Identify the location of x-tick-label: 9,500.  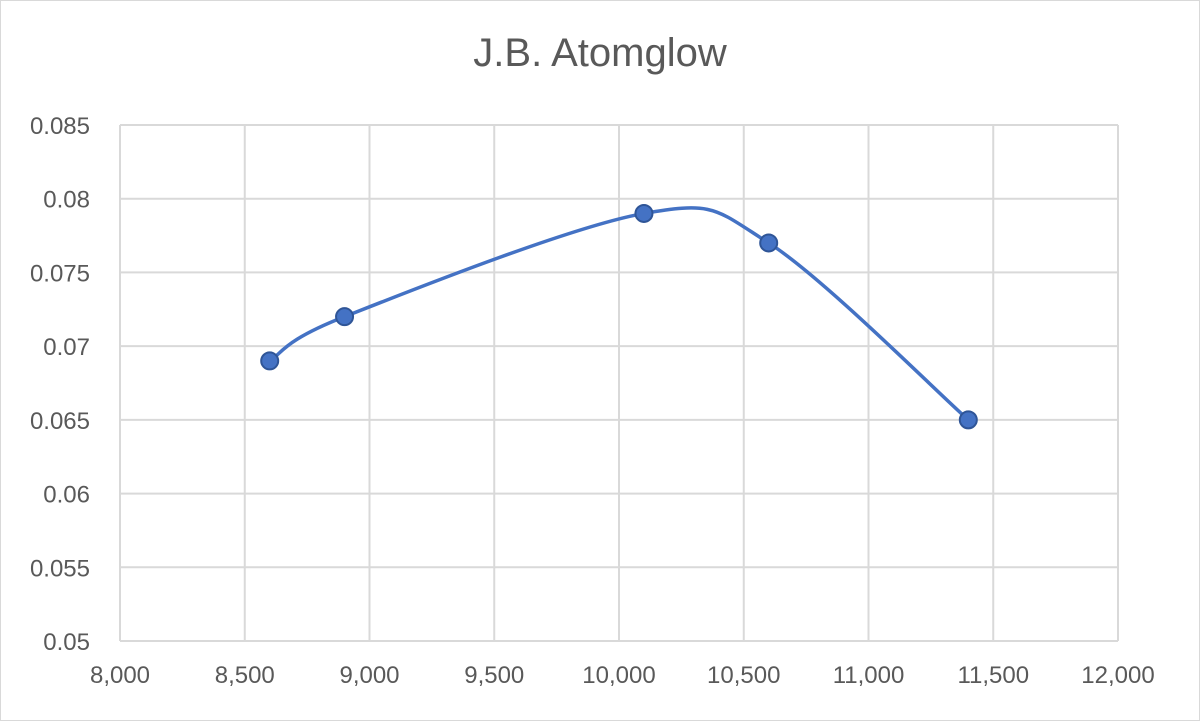
(494, 675).